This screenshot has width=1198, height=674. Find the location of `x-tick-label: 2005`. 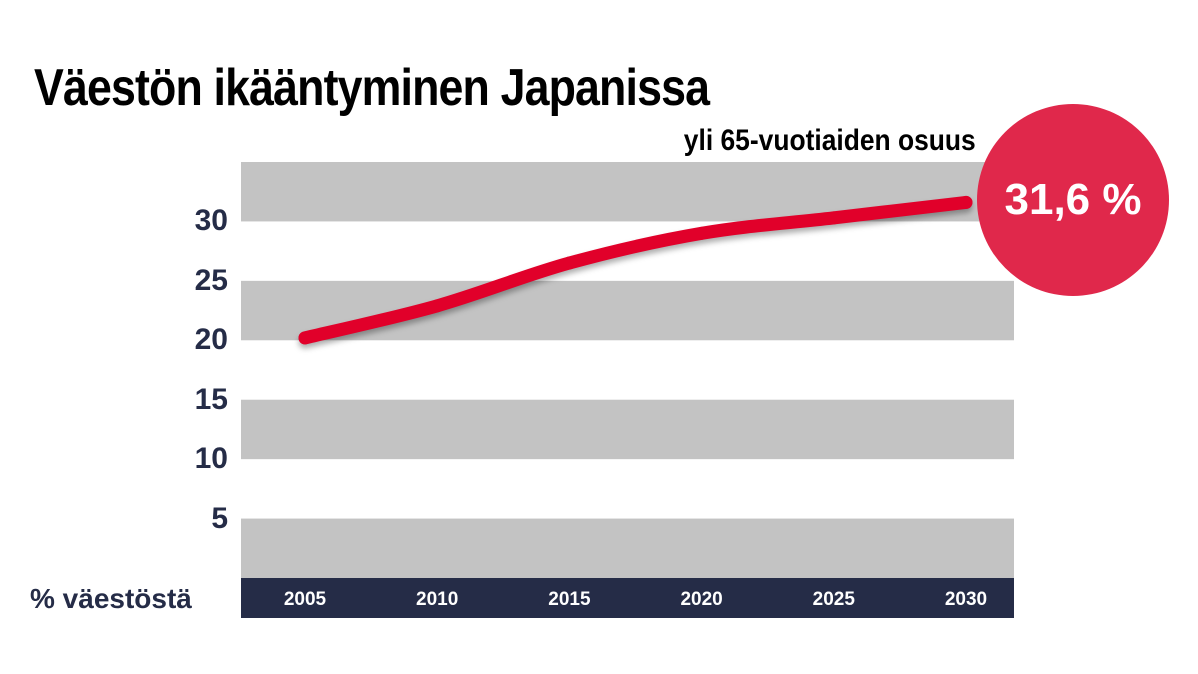

x-tick-label: 2005 is located at coordinates (305, 599).